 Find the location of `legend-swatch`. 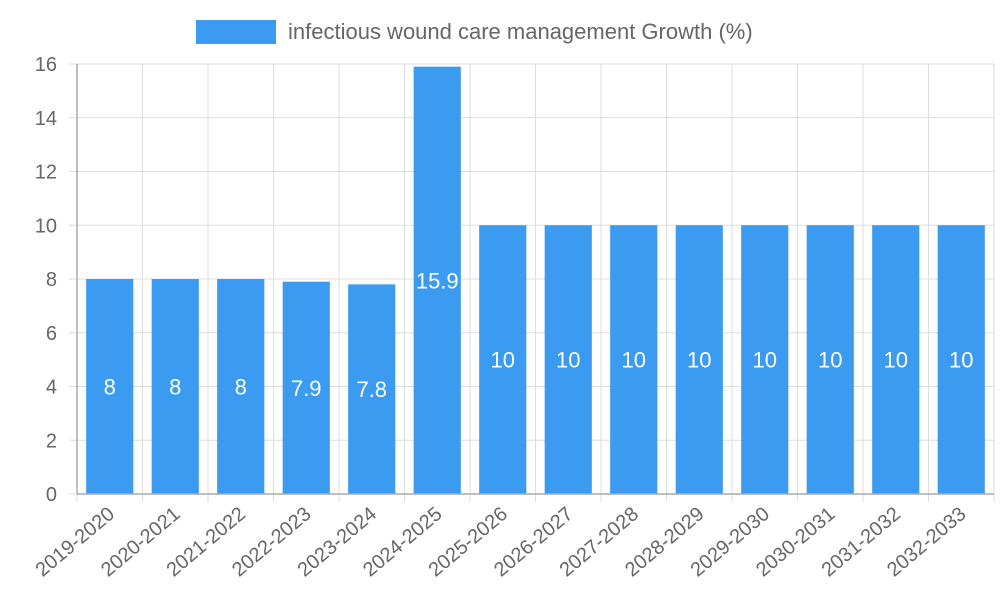

legend-swatch is located at coordinates (236, 32).